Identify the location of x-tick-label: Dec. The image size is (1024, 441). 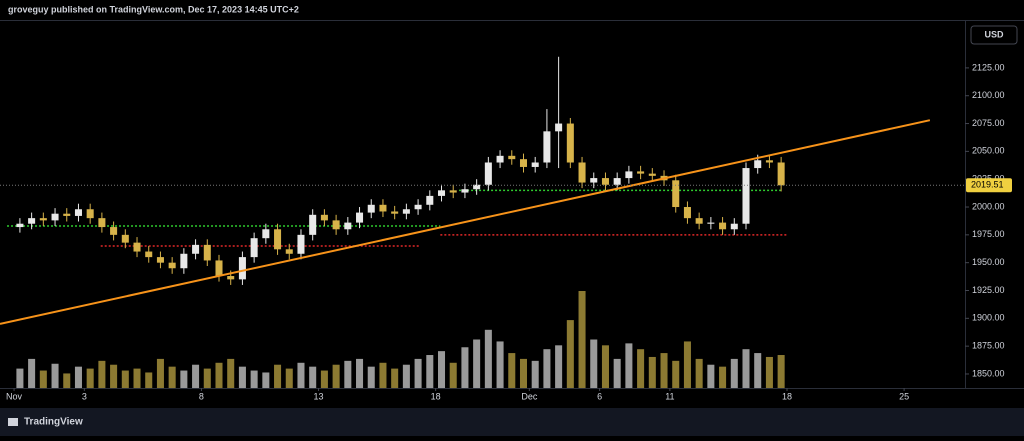
(529, 396).